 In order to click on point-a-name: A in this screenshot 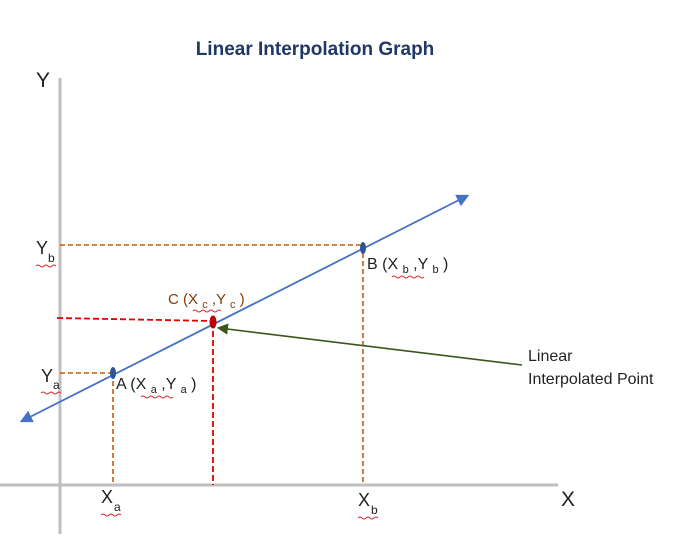, I will do `click(121, 384)`.